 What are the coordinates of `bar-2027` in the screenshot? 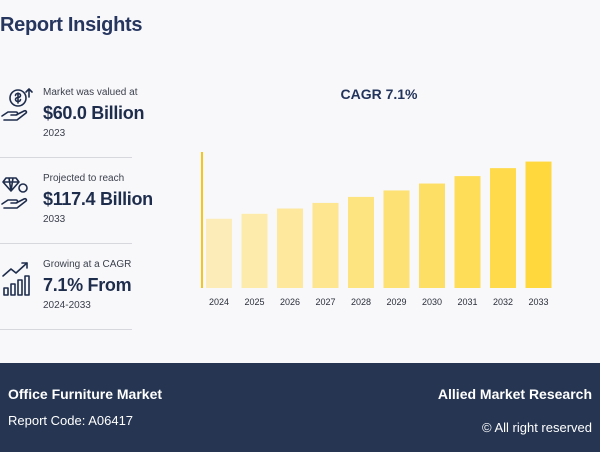 It's located at (325, 245).